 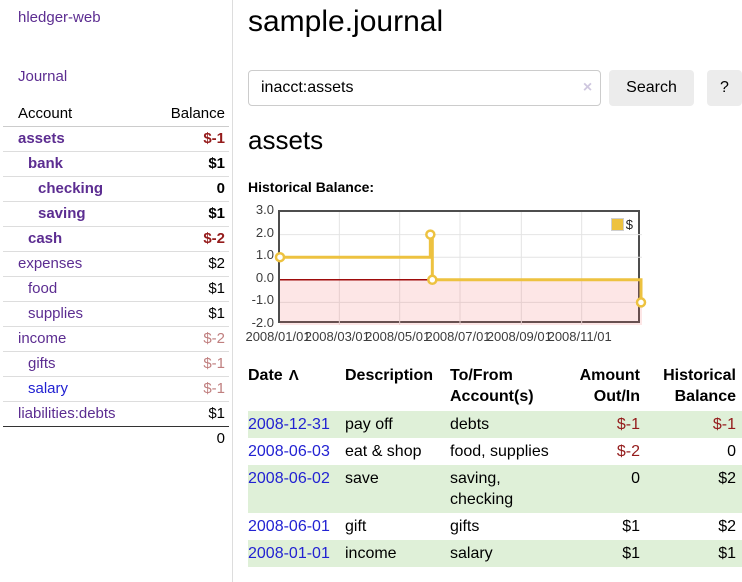 What do you see at coordinates (458, 336) in the screenshot?
I see `x-axis-tick-label: 2008/07/01` at bounding box center [458, 336].